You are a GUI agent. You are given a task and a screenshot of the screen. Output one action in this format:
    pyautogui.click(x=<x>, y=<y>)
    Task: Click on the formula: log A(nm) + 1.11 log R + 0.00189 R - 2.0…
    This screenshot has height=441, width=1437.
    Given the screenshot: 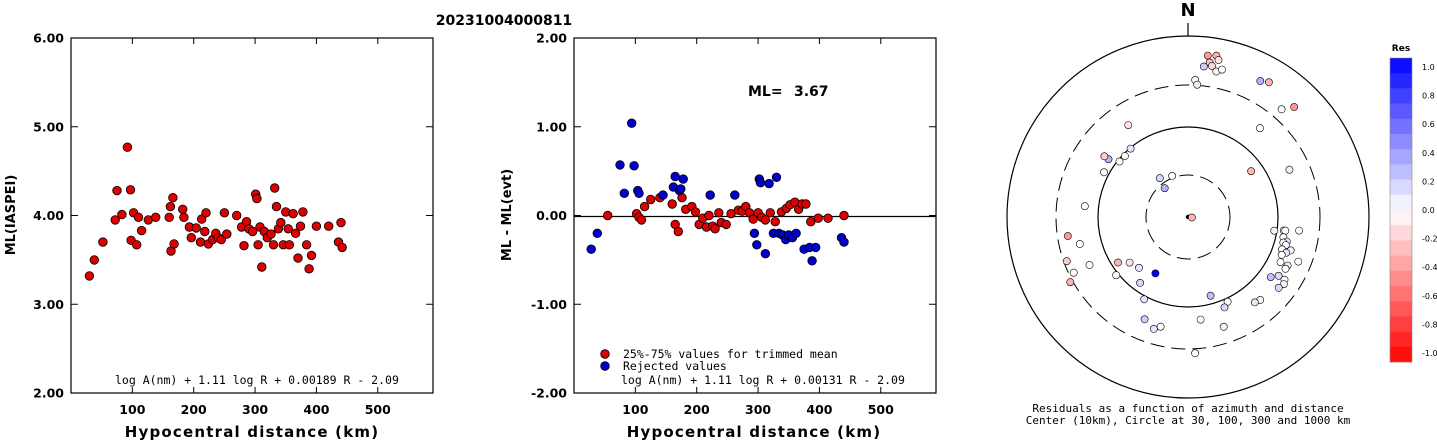 What is the action you would take?
    pyautogui.click(x=257, y=380)
    